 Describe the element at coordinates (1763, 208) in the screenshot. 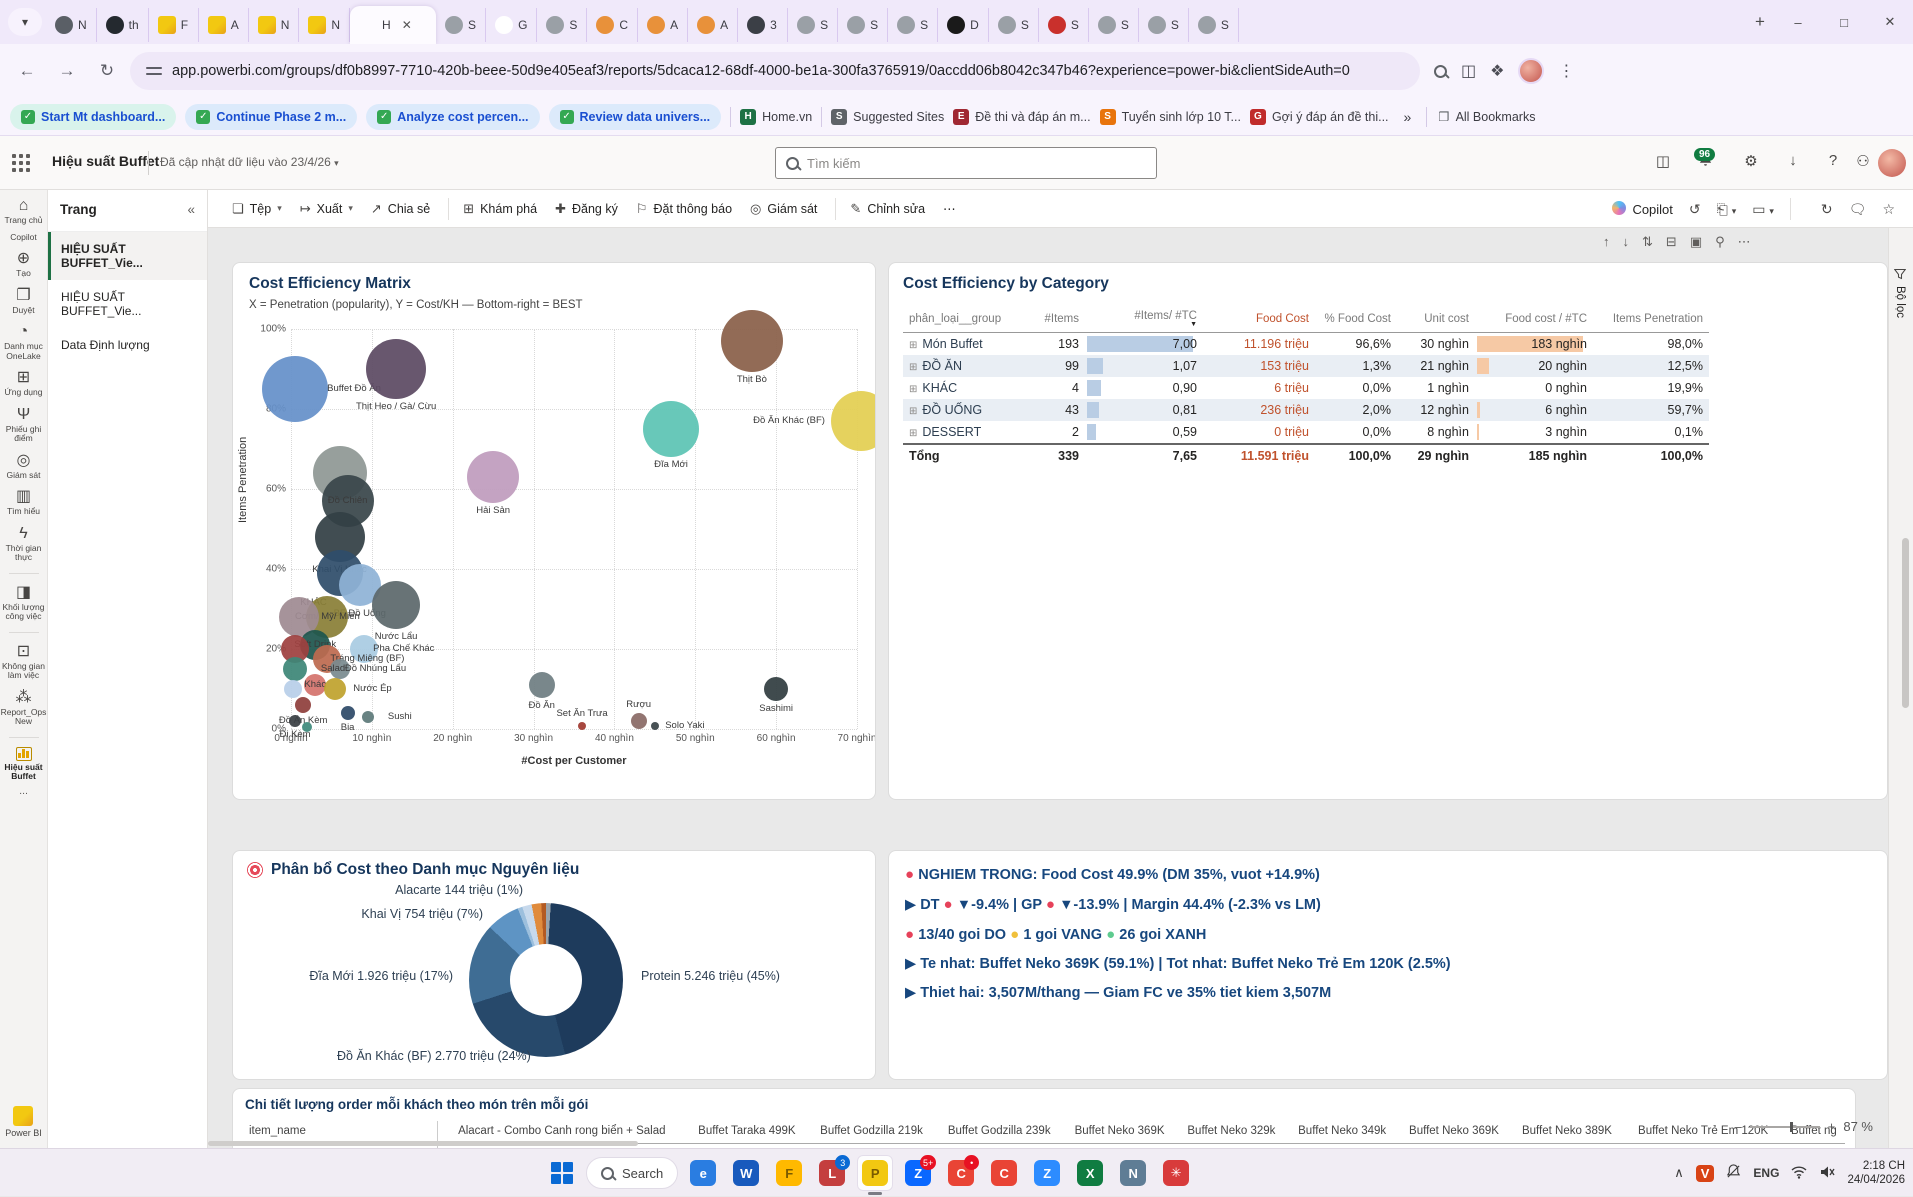

I see `view-dropdown-icon: ▭ ▾` at that location.